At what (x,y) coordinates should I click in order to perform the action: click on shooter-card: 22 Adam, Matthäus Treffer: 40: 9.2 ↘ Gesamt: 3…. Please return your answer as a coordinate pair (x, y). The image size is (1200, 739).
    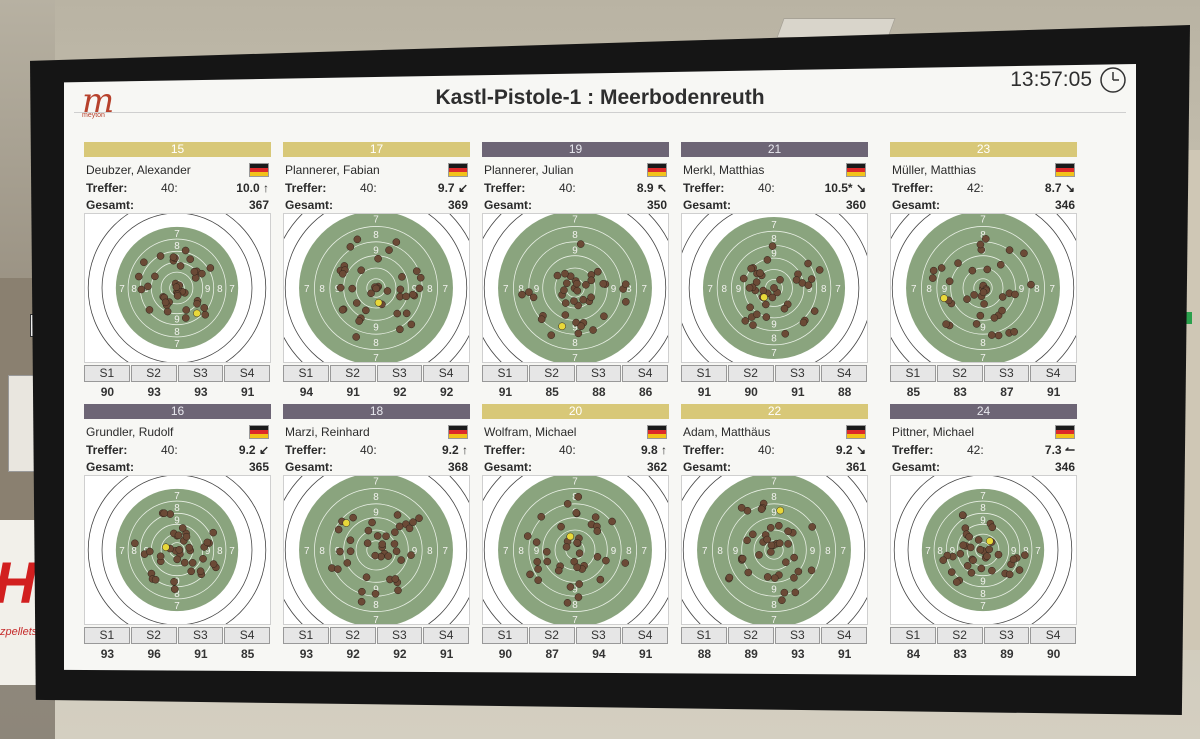
    Looking at the image, I should click on (774, 533).